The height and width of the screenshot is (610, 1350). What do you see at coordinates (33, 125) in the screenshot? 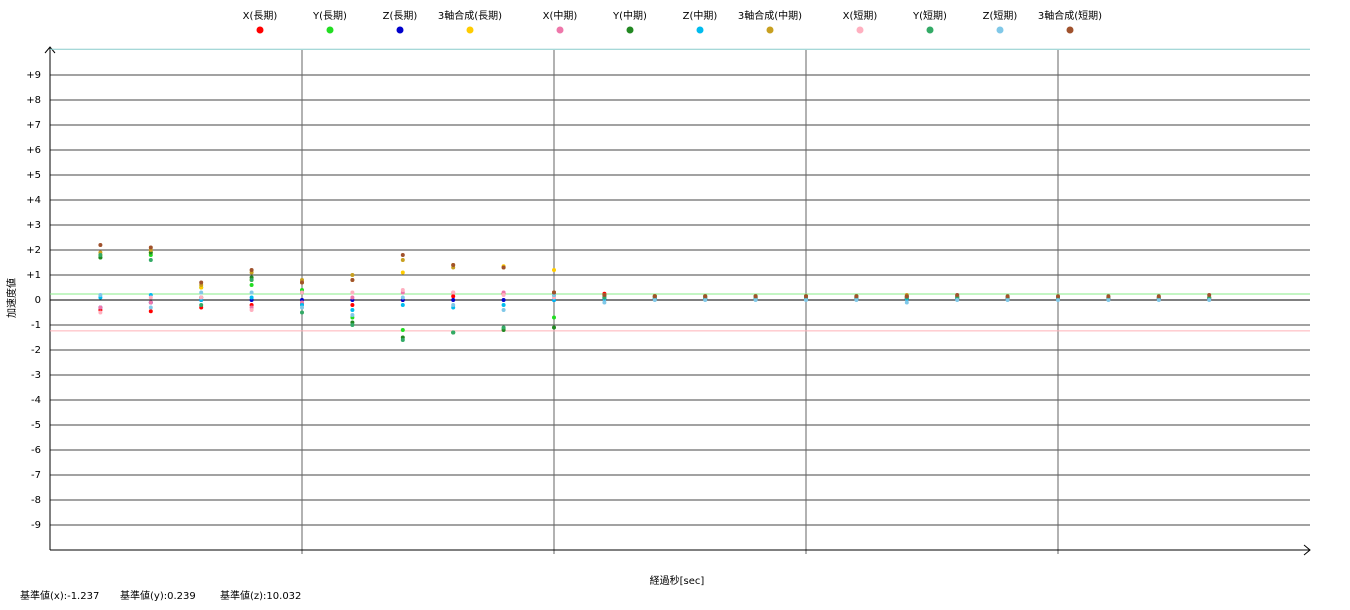
I see `y-tick-label: +7` at bounding box center [33, 125].